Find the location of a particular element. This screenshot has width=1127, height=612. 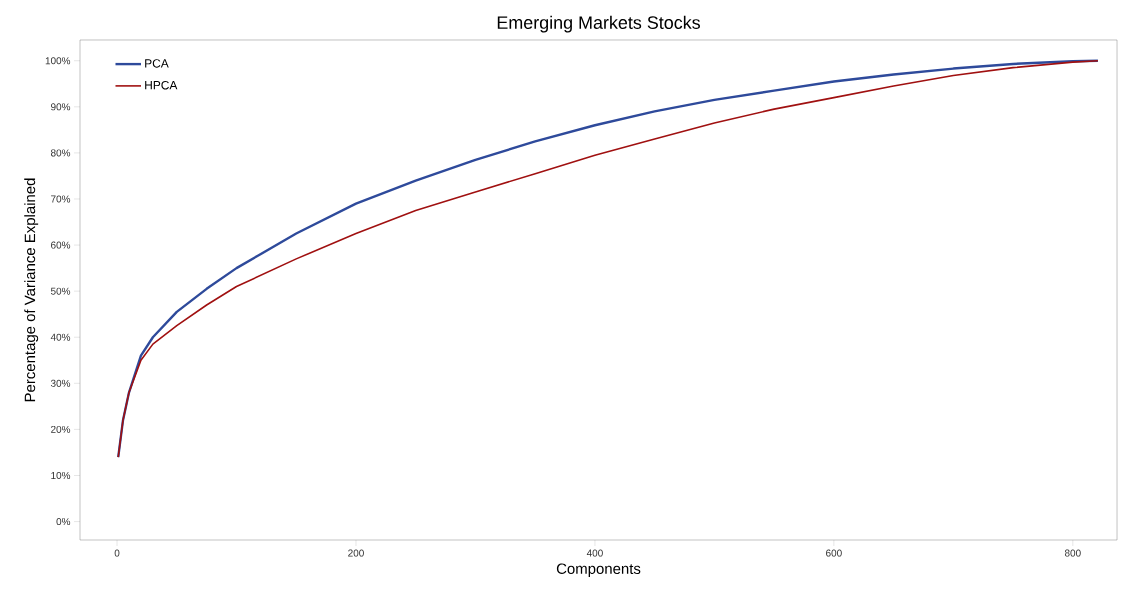

y-tick-label: 20% is located at coordinates (61, 429).